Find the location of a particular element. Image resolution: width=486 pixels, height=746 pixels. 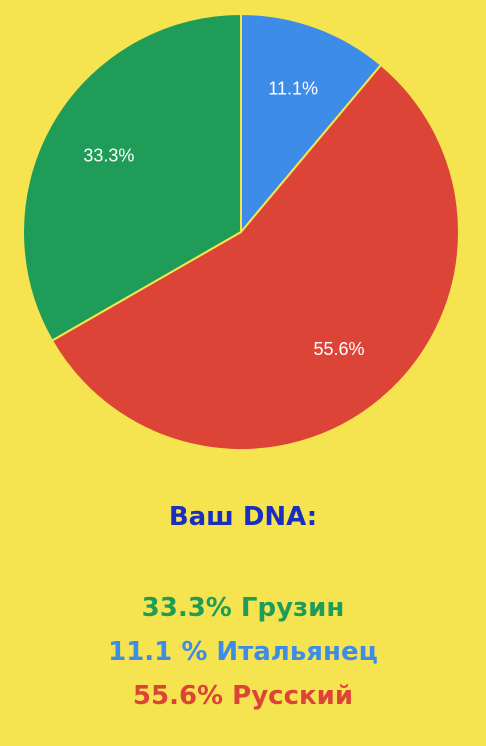

result-heading: Ваш DNA: is located at coordinates (243, 517).